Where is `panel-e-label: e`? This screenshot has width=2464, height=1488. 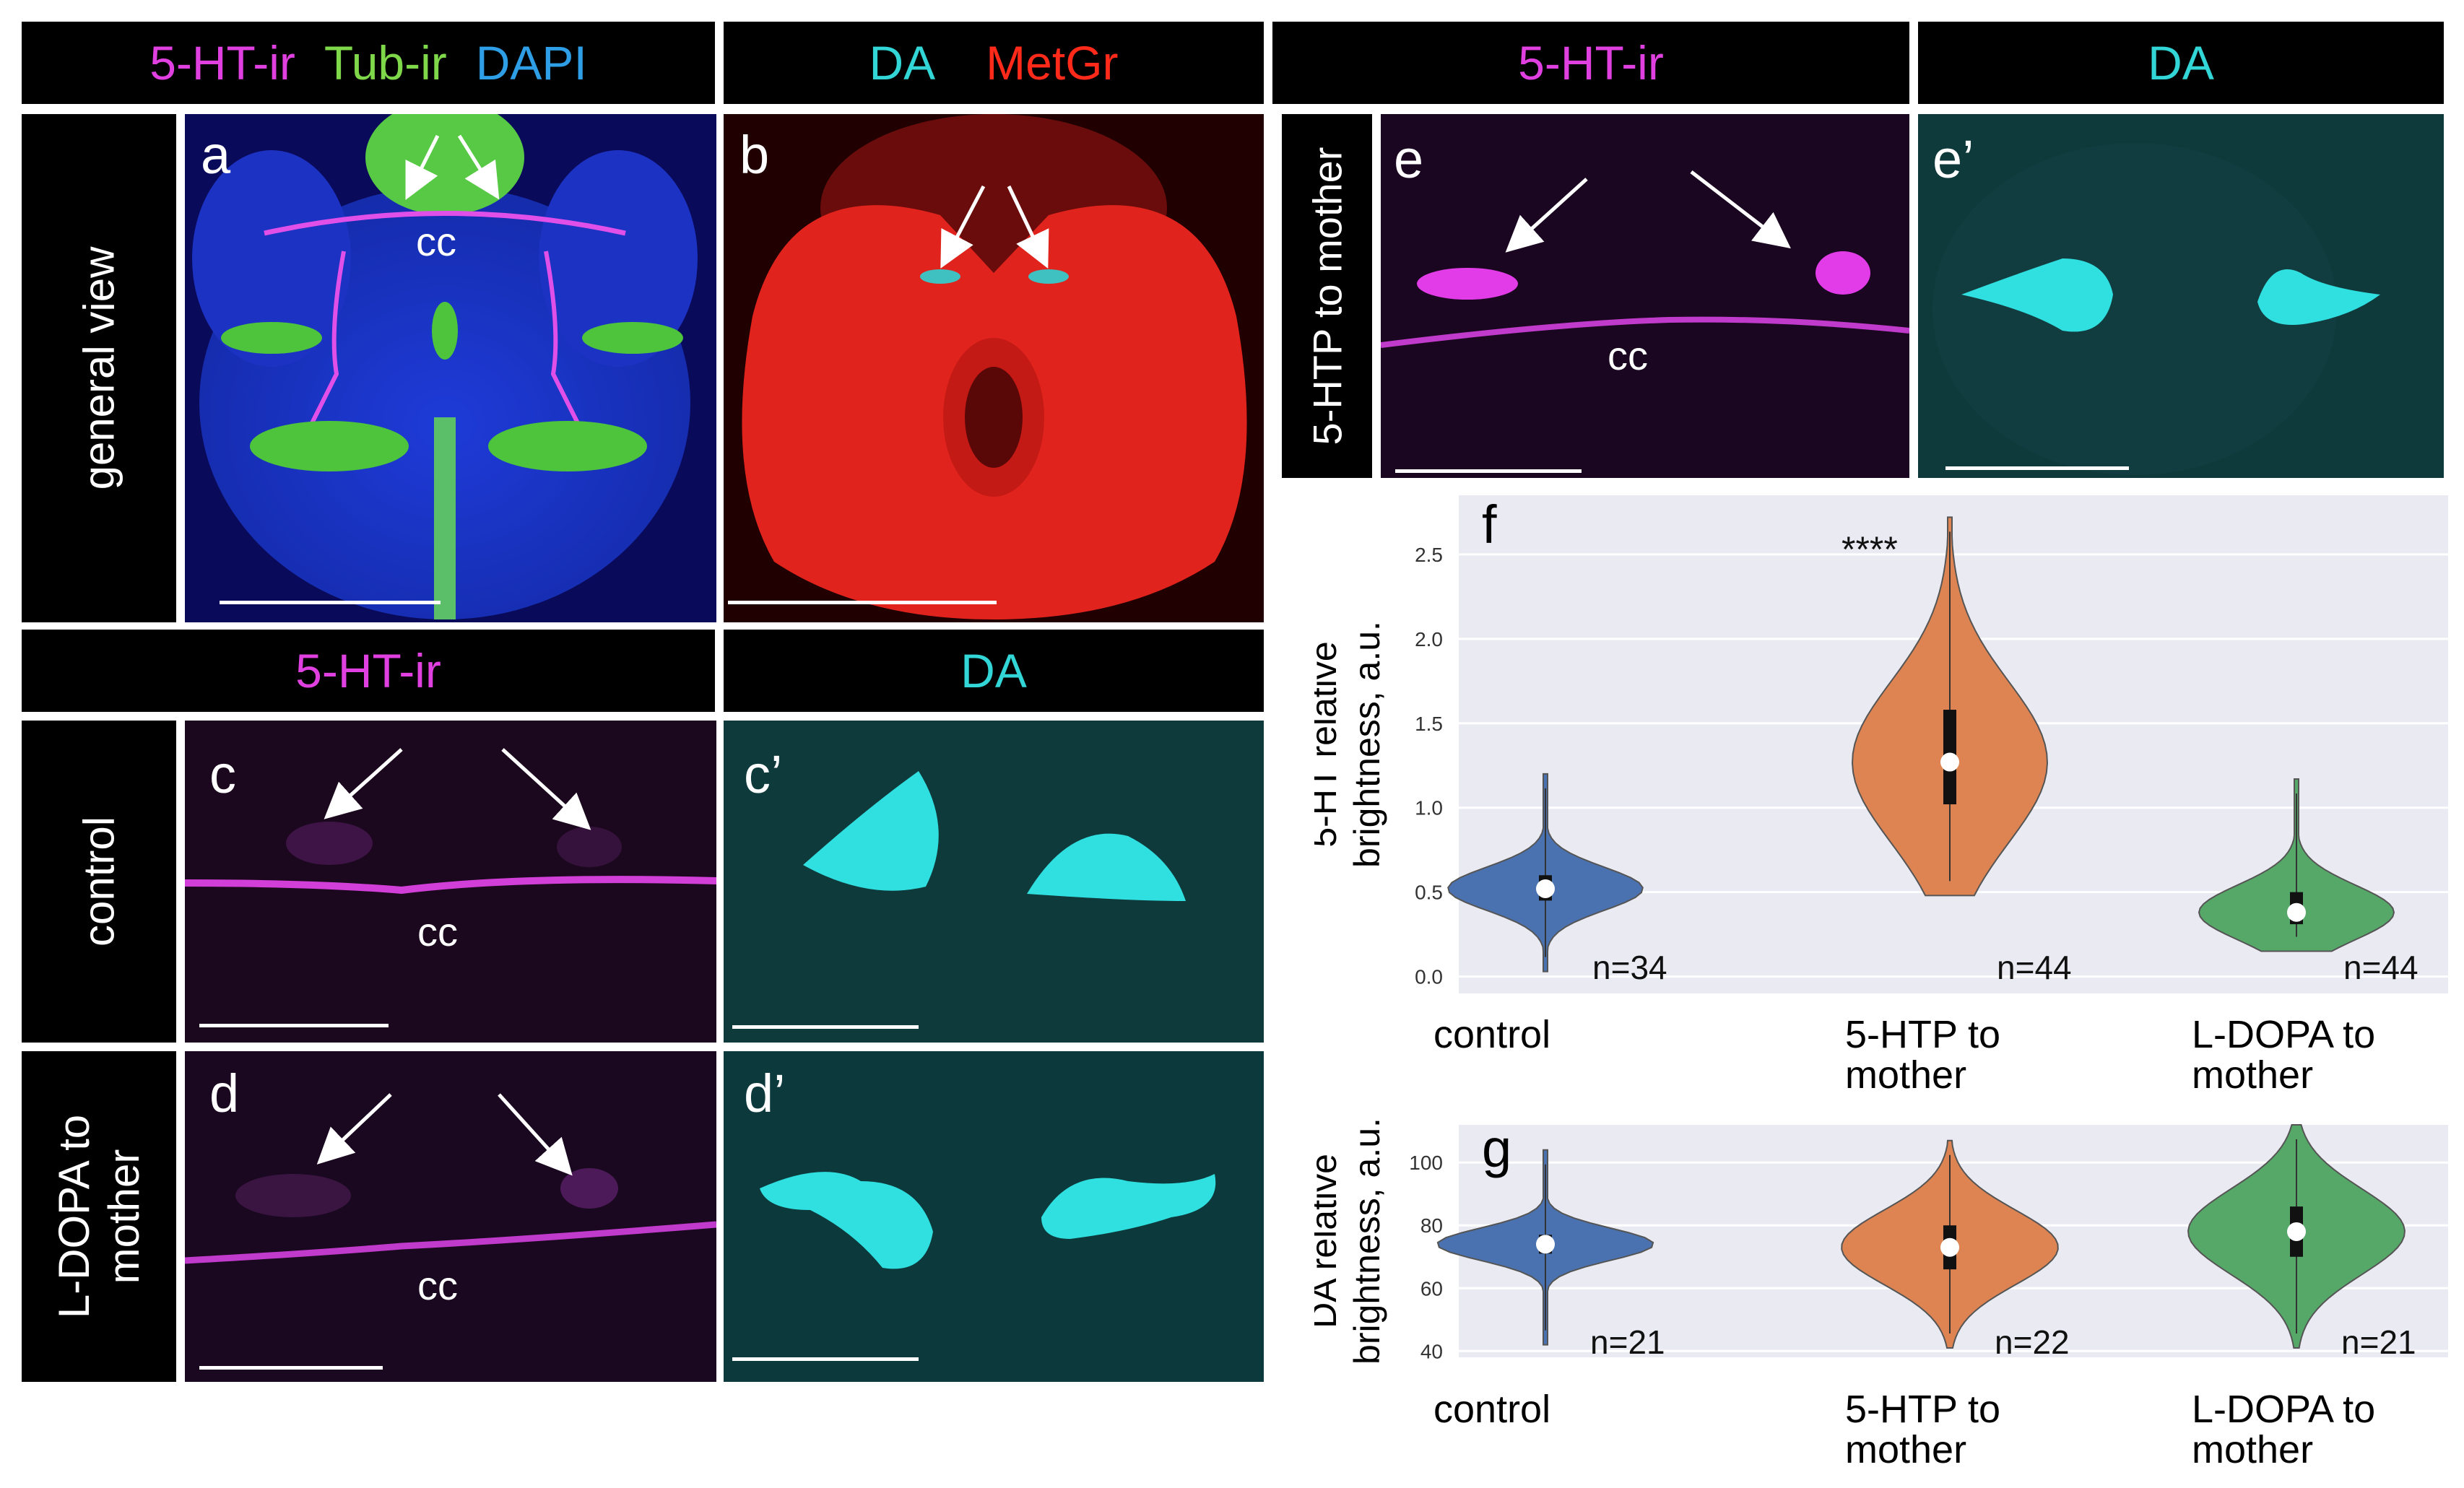
panel-e-label: e is located at coordinates (1409, 159).